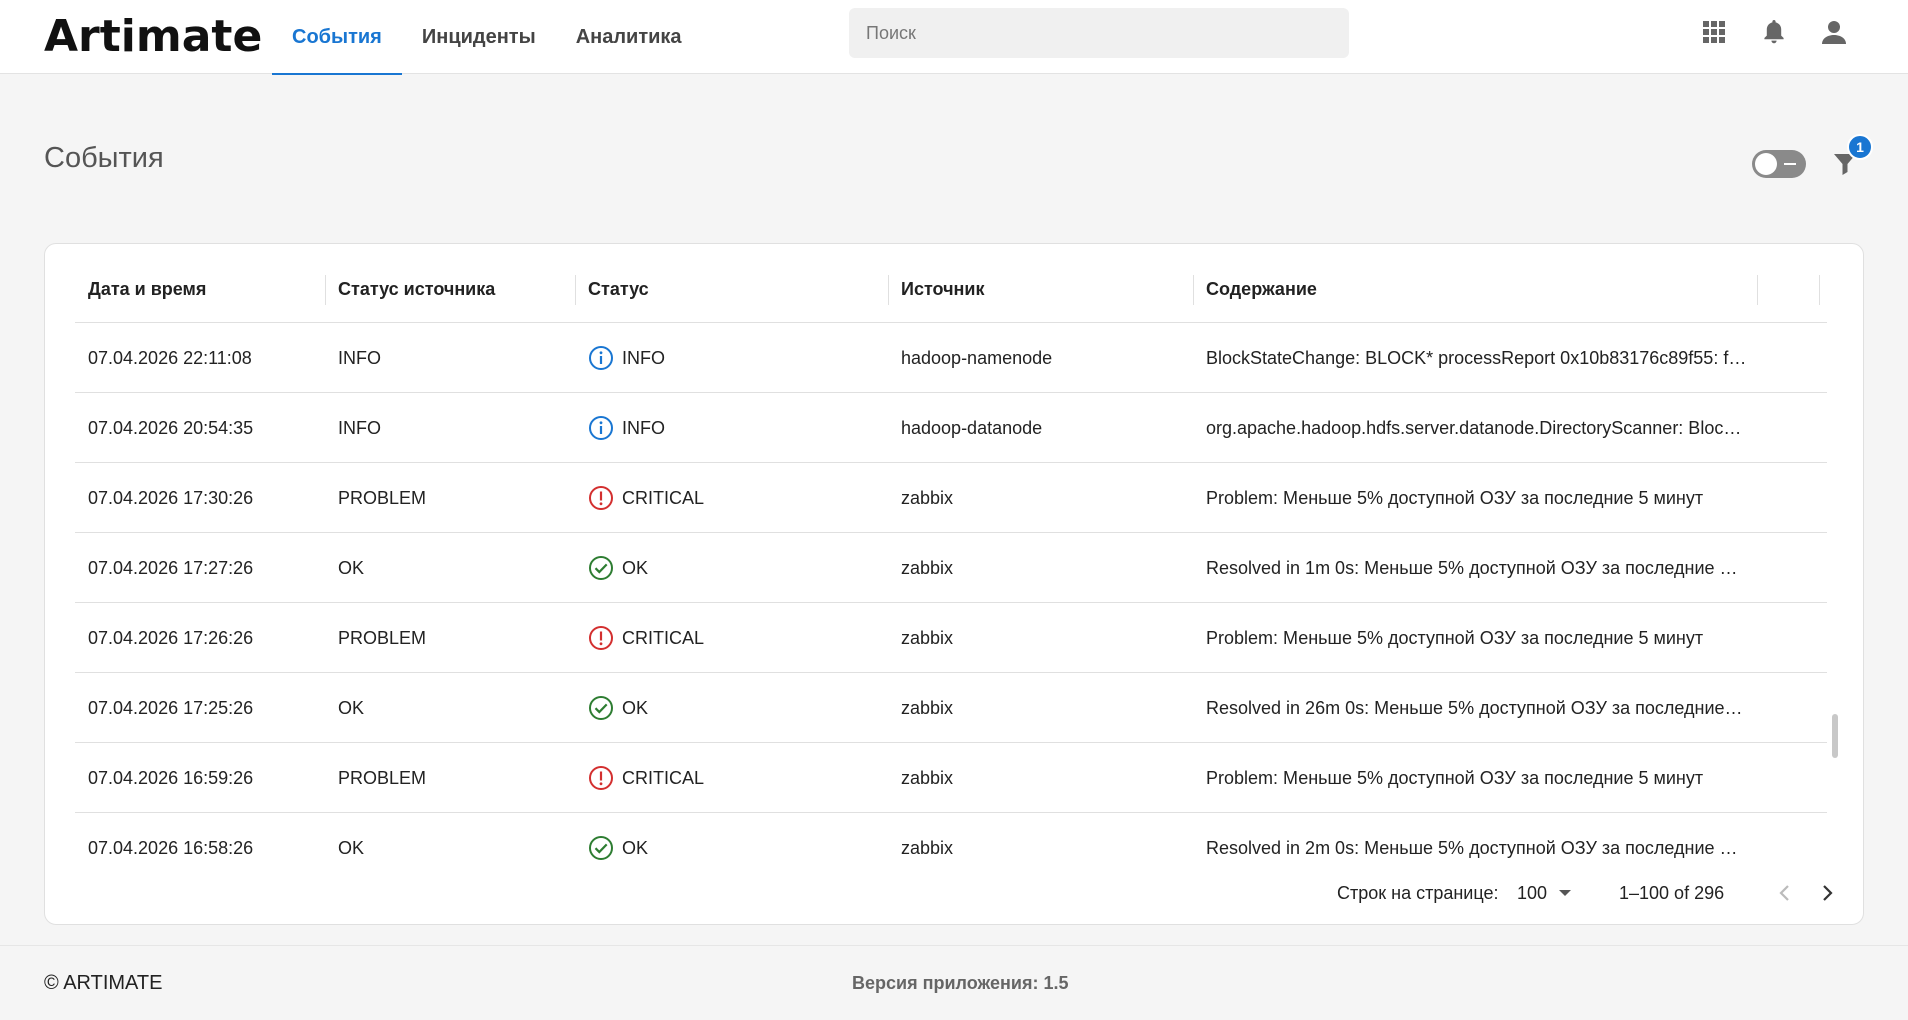  I want to click on previous-page-button, so click(1785, 893).